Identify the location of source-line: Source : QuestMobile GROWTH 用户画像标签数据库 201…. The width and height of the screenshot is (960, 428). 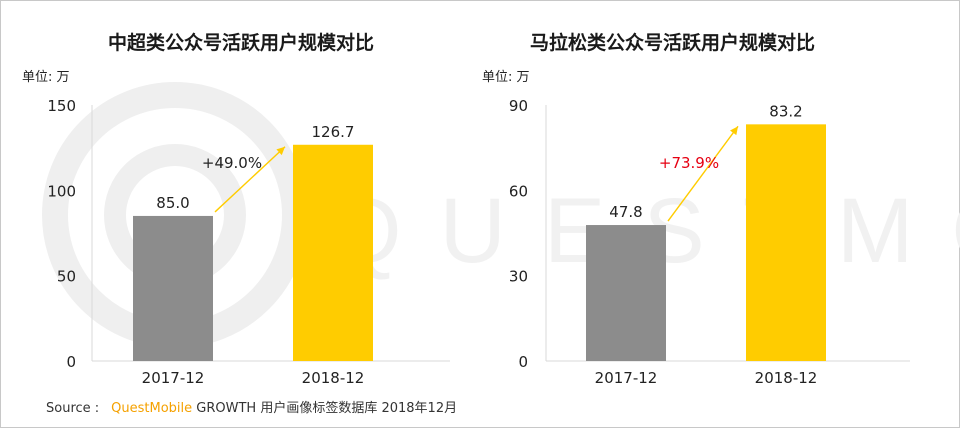
(251, 406).